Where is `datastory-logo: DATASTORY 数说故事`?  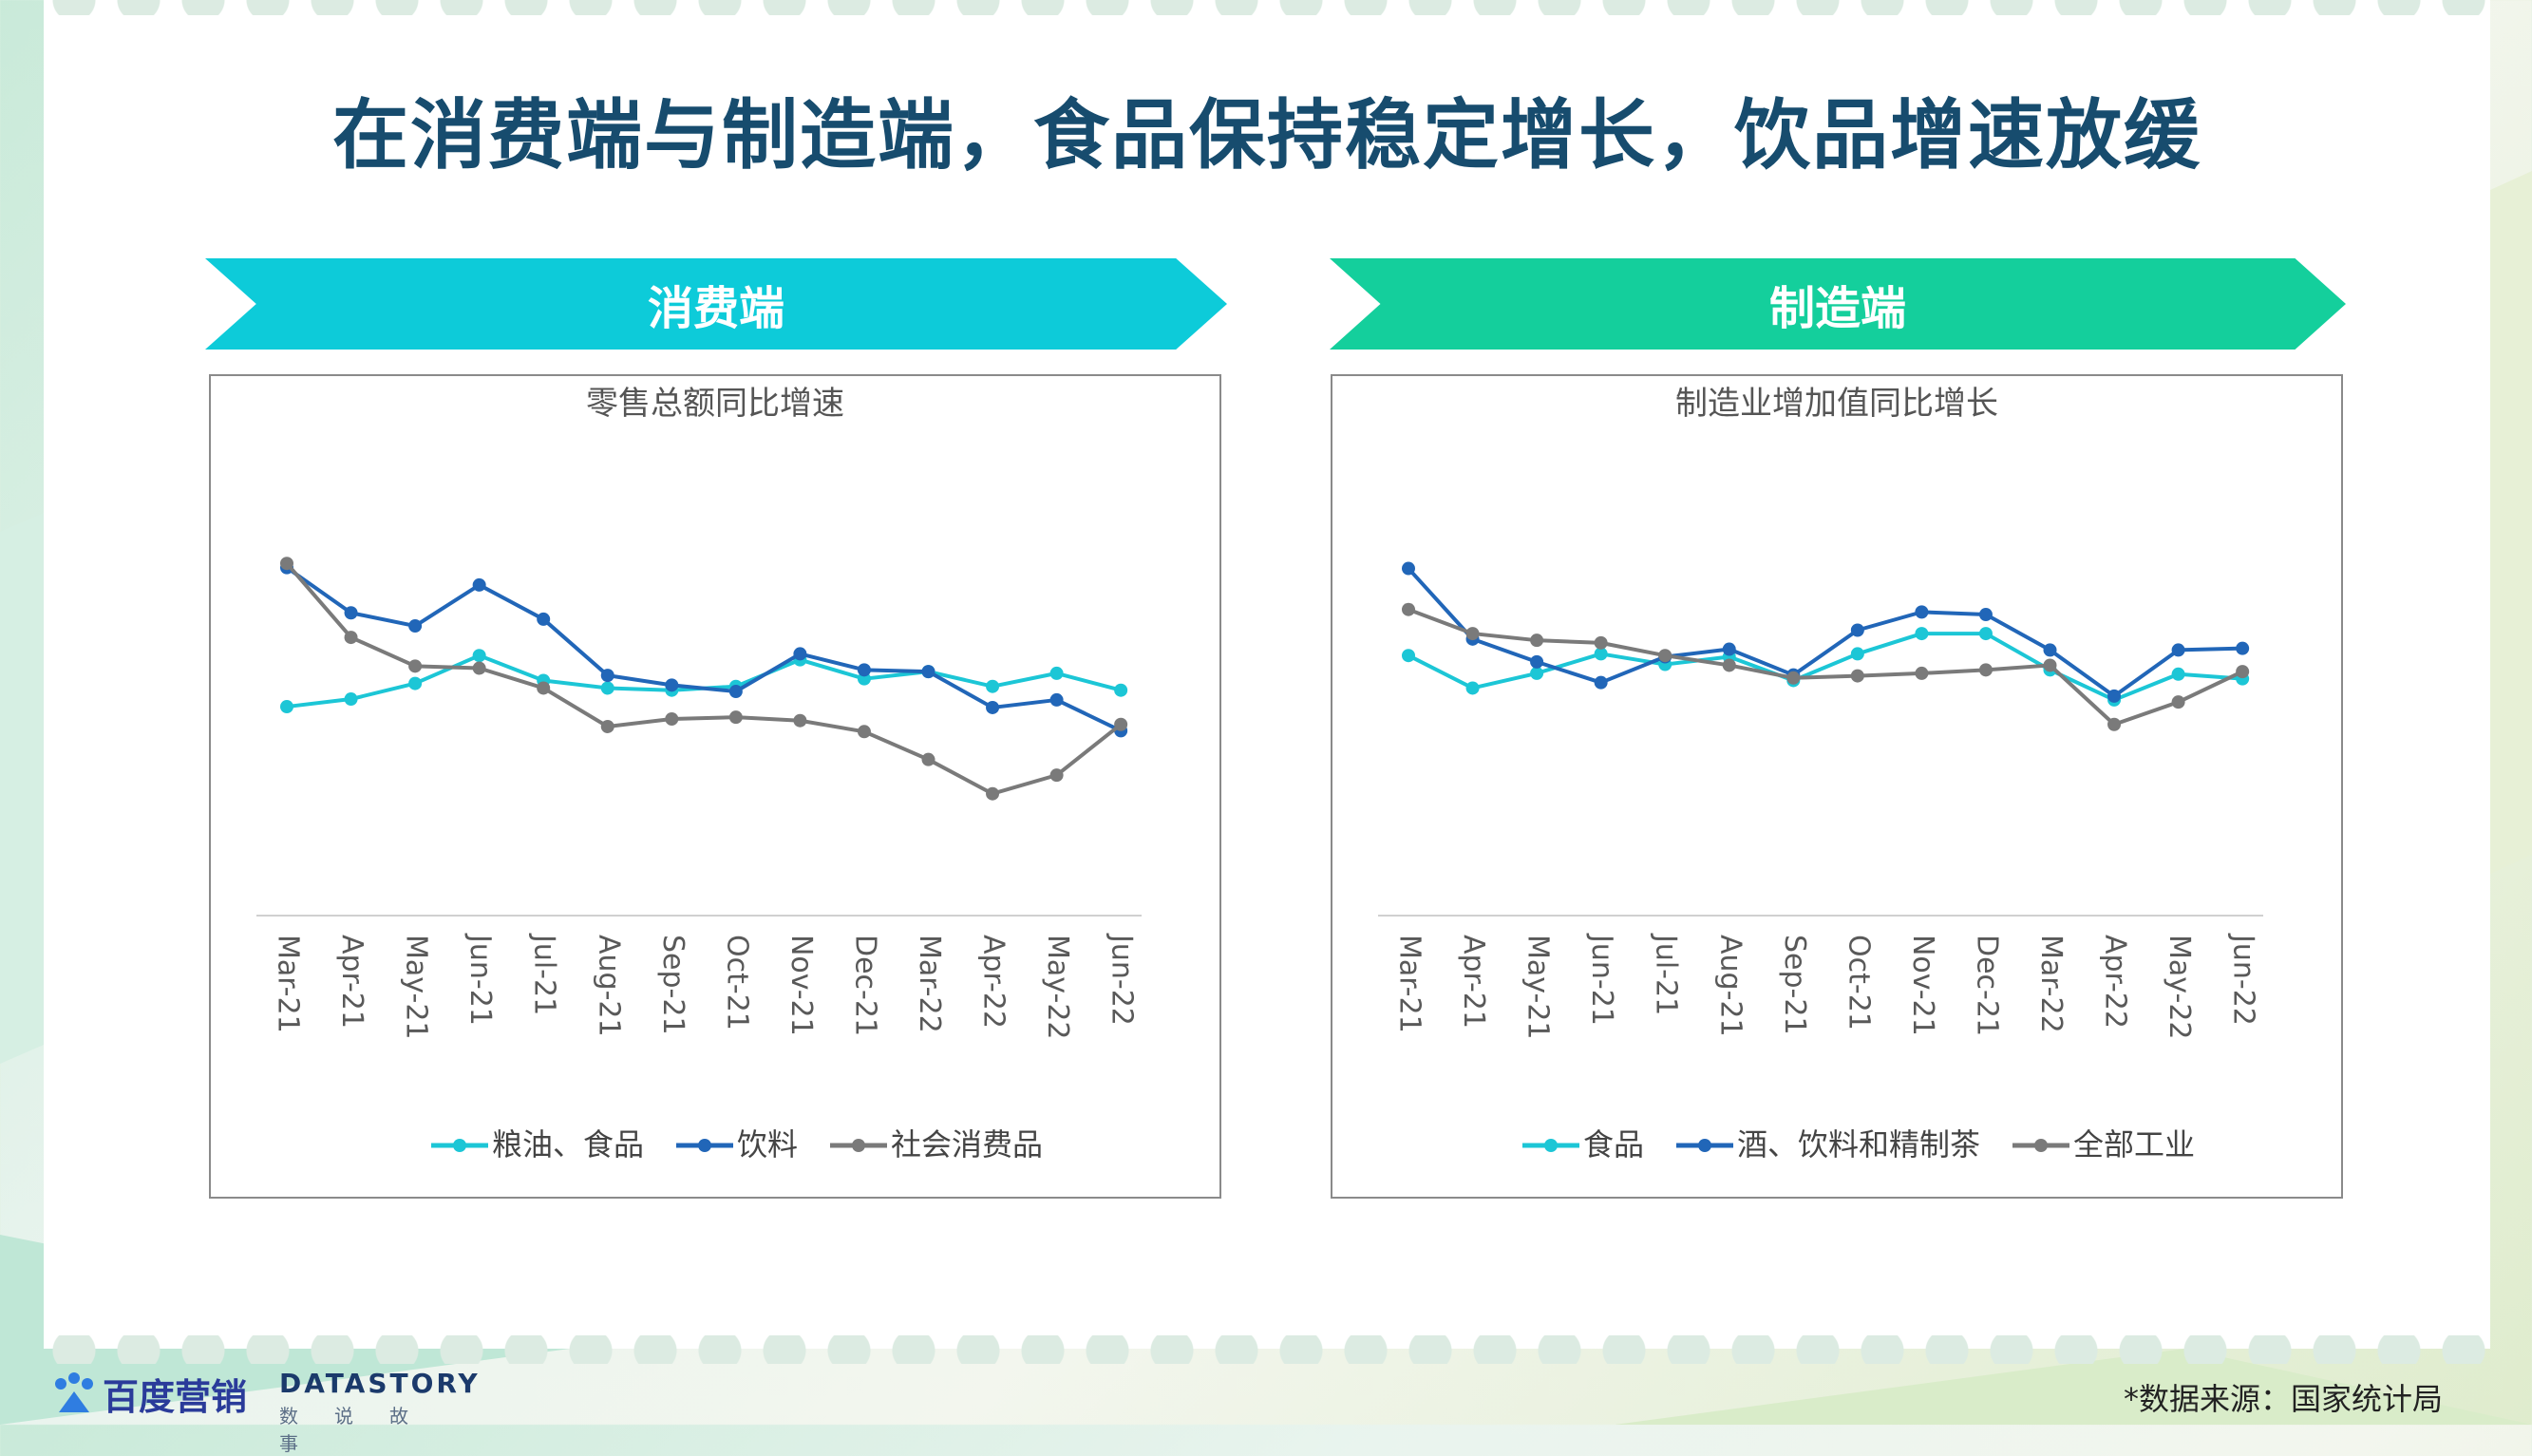 datastory-logo: DATASTORY 数说故事 is located at coordinates (380, 1412).